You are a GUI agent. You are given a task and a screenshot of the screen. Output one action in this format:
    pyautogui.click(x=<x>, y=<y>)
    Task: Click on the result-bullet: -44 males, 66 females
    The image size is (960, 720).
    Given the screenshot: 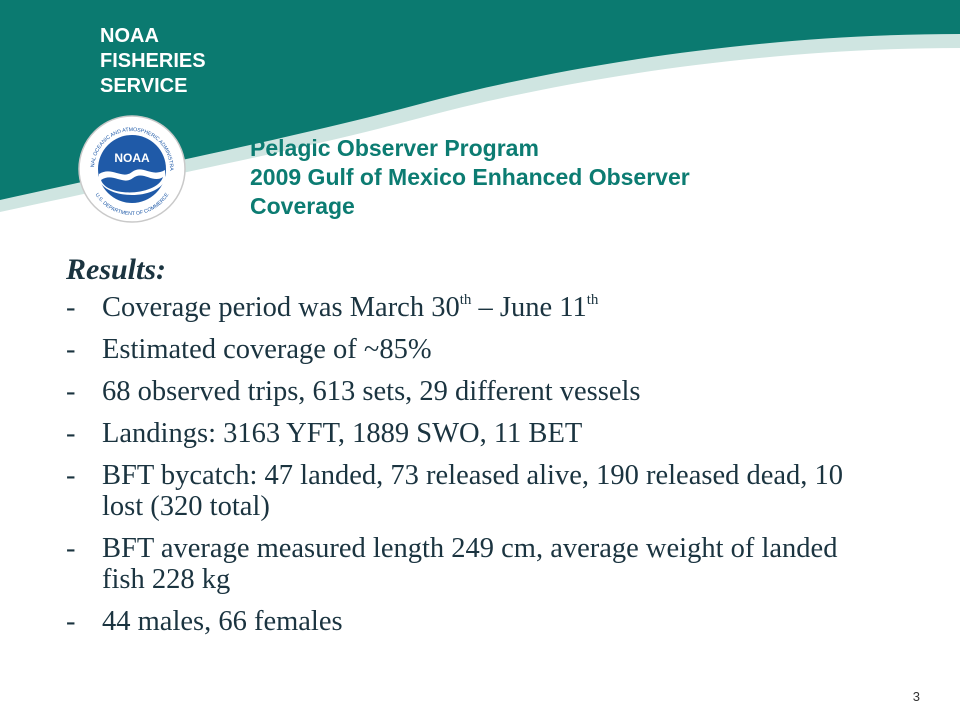 What is the action you would take?
    pyautogui.click(x=476, y=621)
    